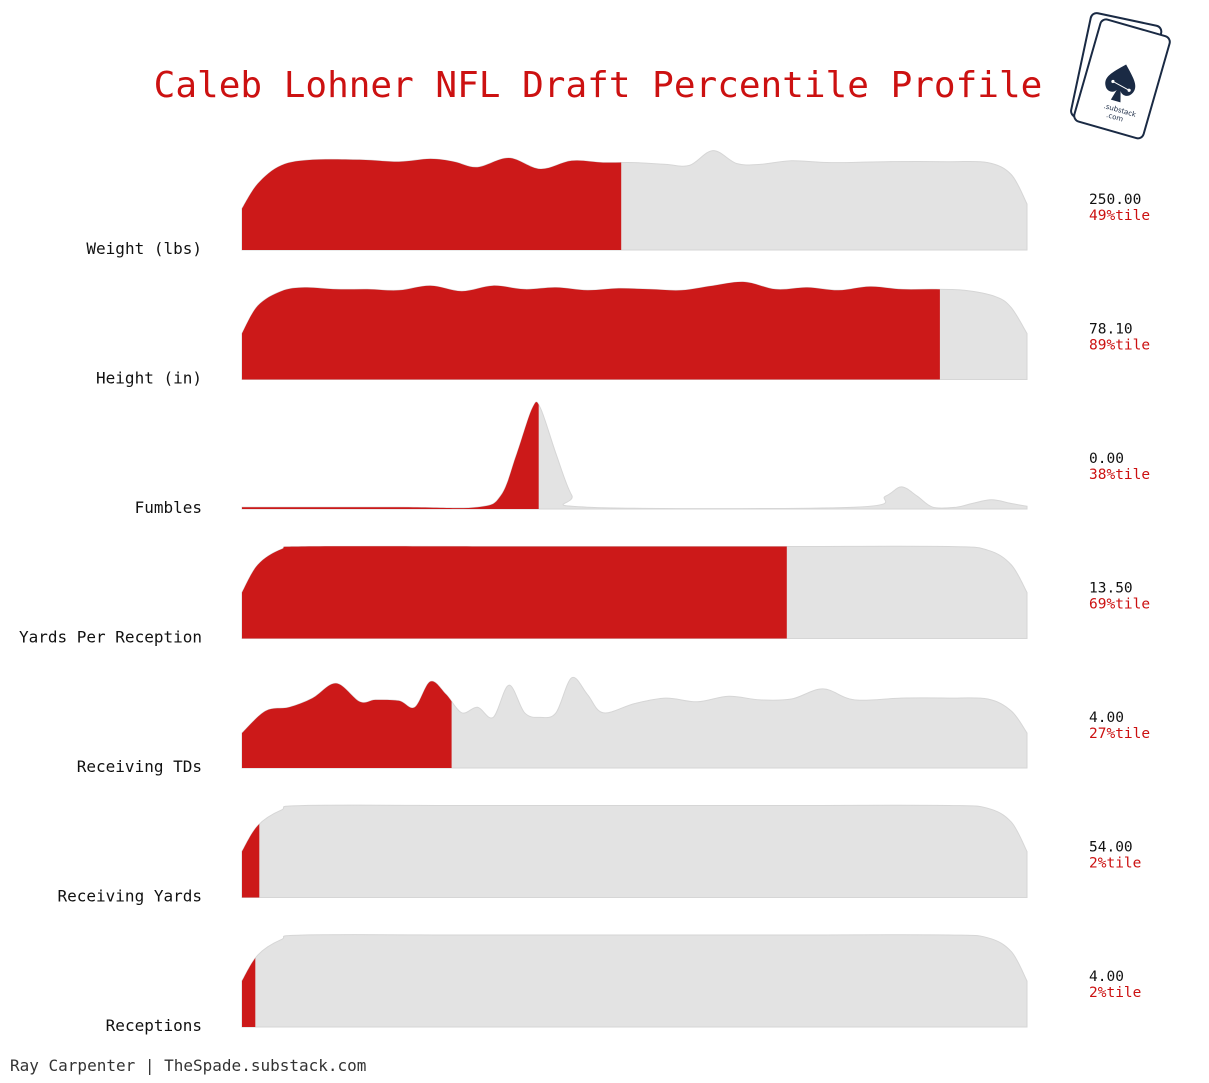 This screenshot has width=1209, height=1083. Describe the element at coordinates (1119, 475) in the screenshot. I see `percentile-label: 38%tile` at that location.